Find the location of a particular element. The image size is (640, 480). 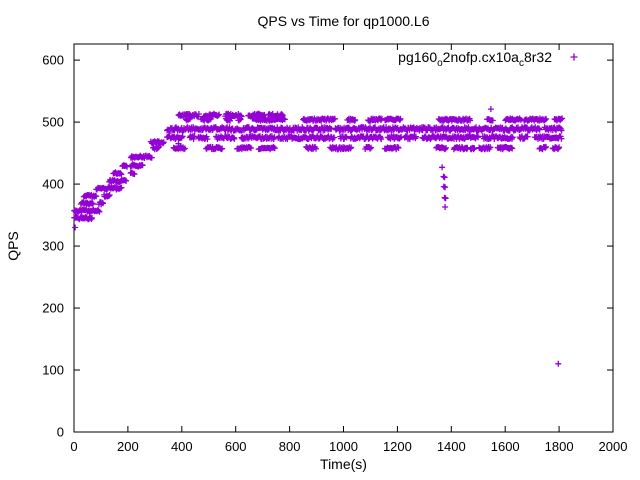

legend-series-label: pg160o2nofp.cx10ac8r32 is located at coordinates (475, 59).